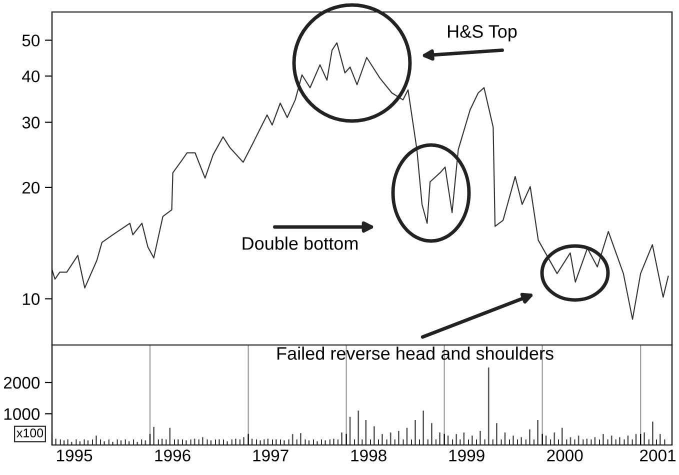 The width and height of the screenshot is (679, 475). Describe the element at coordinates (270, 456) in the screenshot. I see `x-tick-label: 1997` at that location.